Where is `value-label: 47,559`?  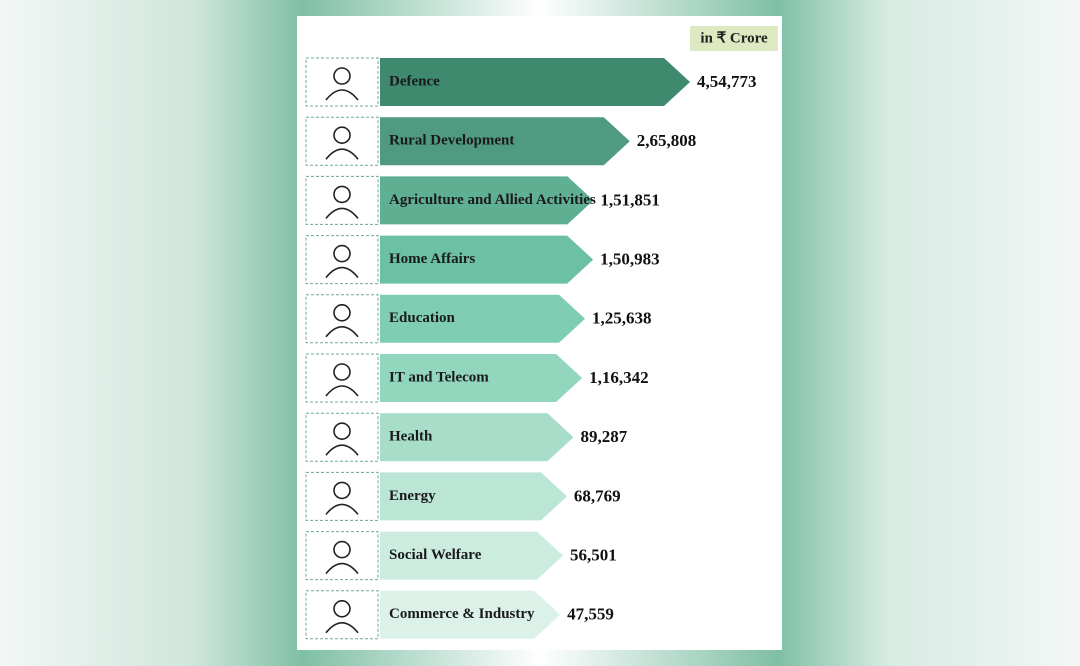
value-label: 47,559 is located at coordinates (590, 614).